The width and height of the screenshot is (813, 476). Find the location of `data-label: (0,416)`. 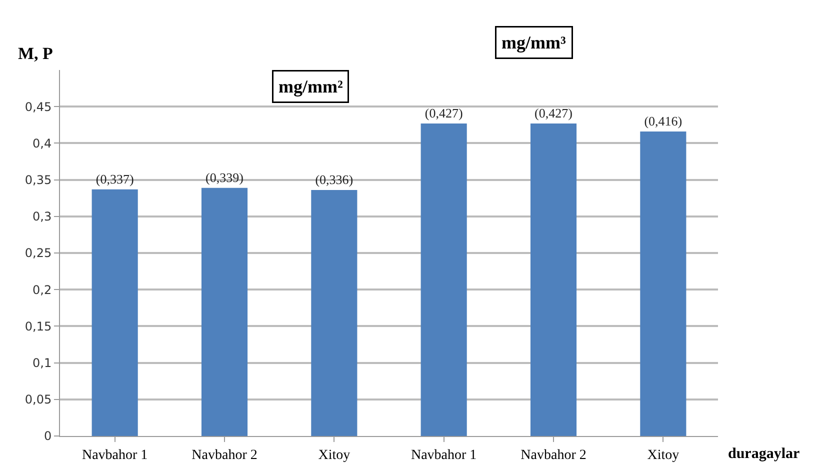

data-label: (0,416) is located at coordinates (663, 120).